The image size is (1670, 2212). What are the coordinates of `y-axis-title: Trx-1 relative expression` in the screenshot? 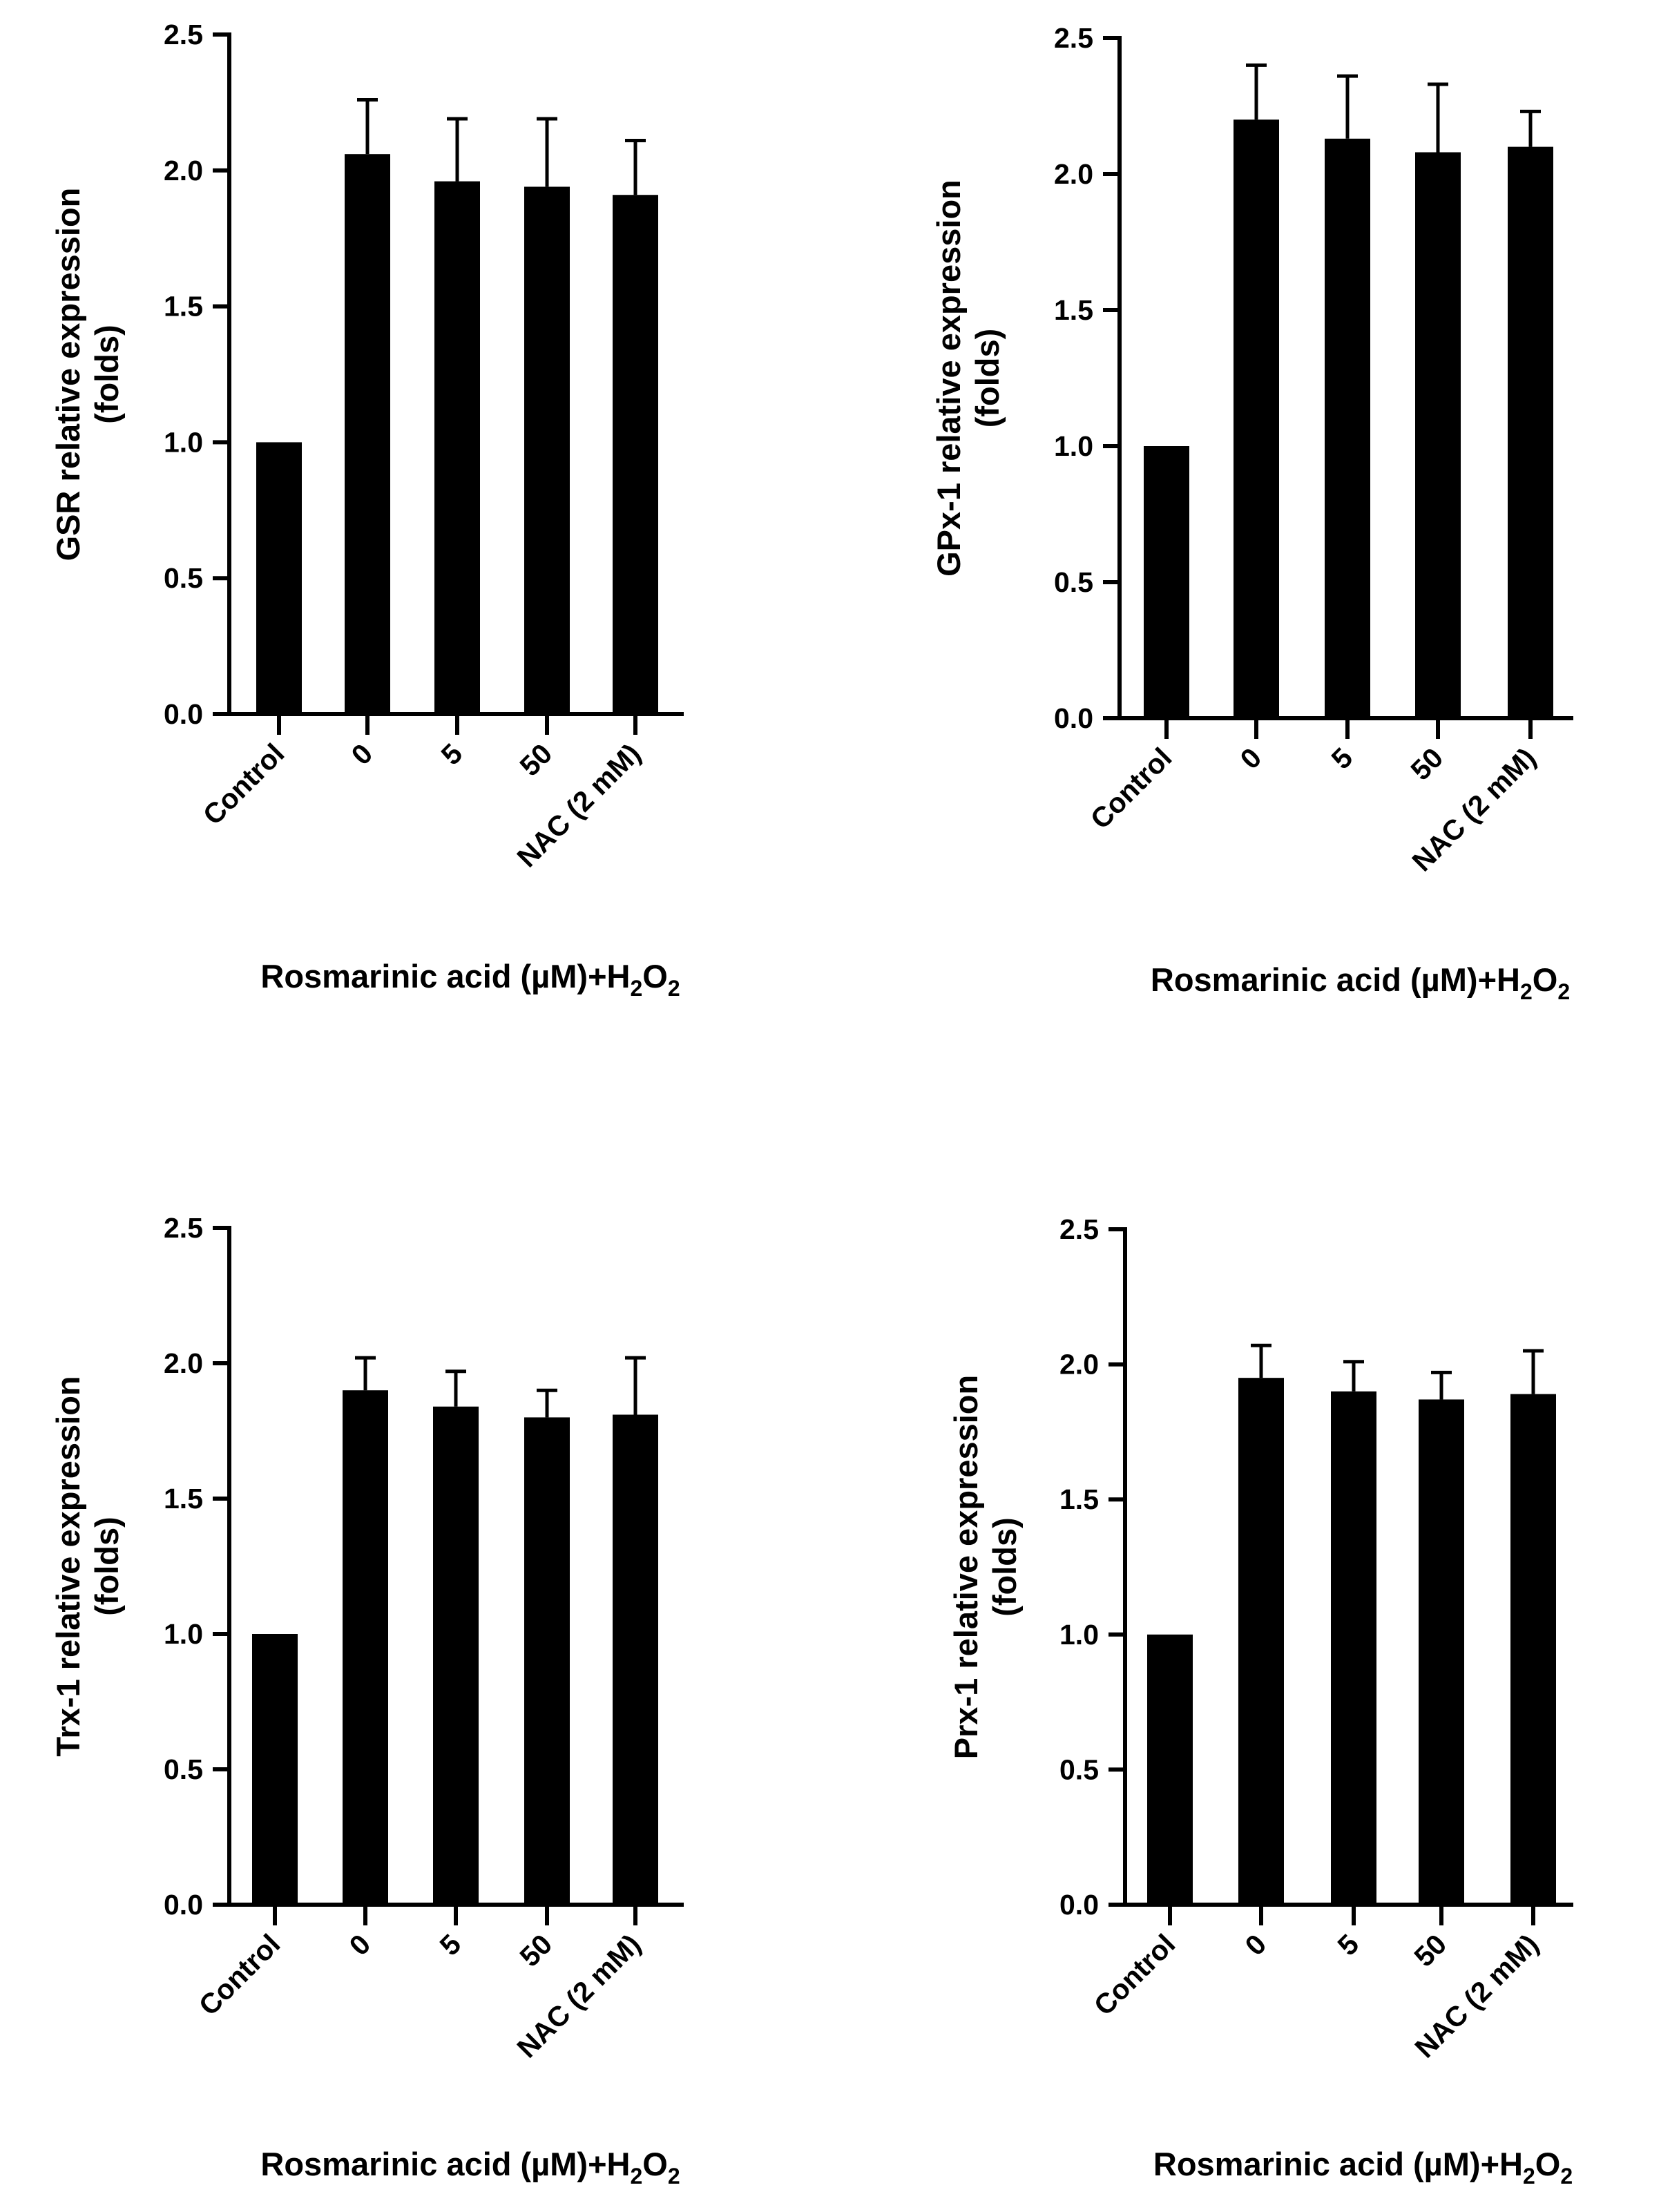 It's located at (68, 1566).